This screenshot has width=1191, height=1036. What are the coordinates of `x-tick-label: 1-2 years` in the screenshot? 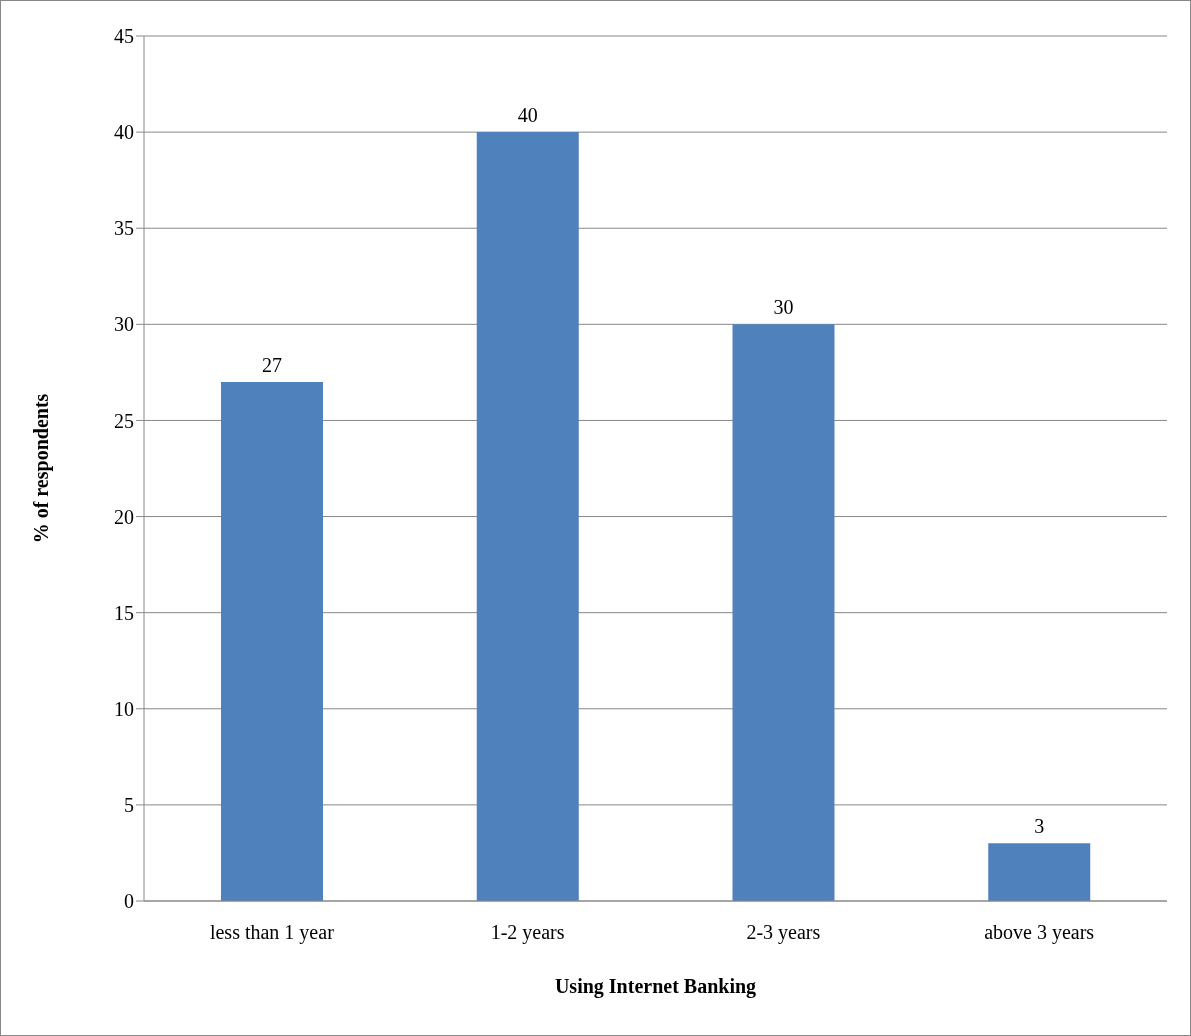 It's located at (527, 933).